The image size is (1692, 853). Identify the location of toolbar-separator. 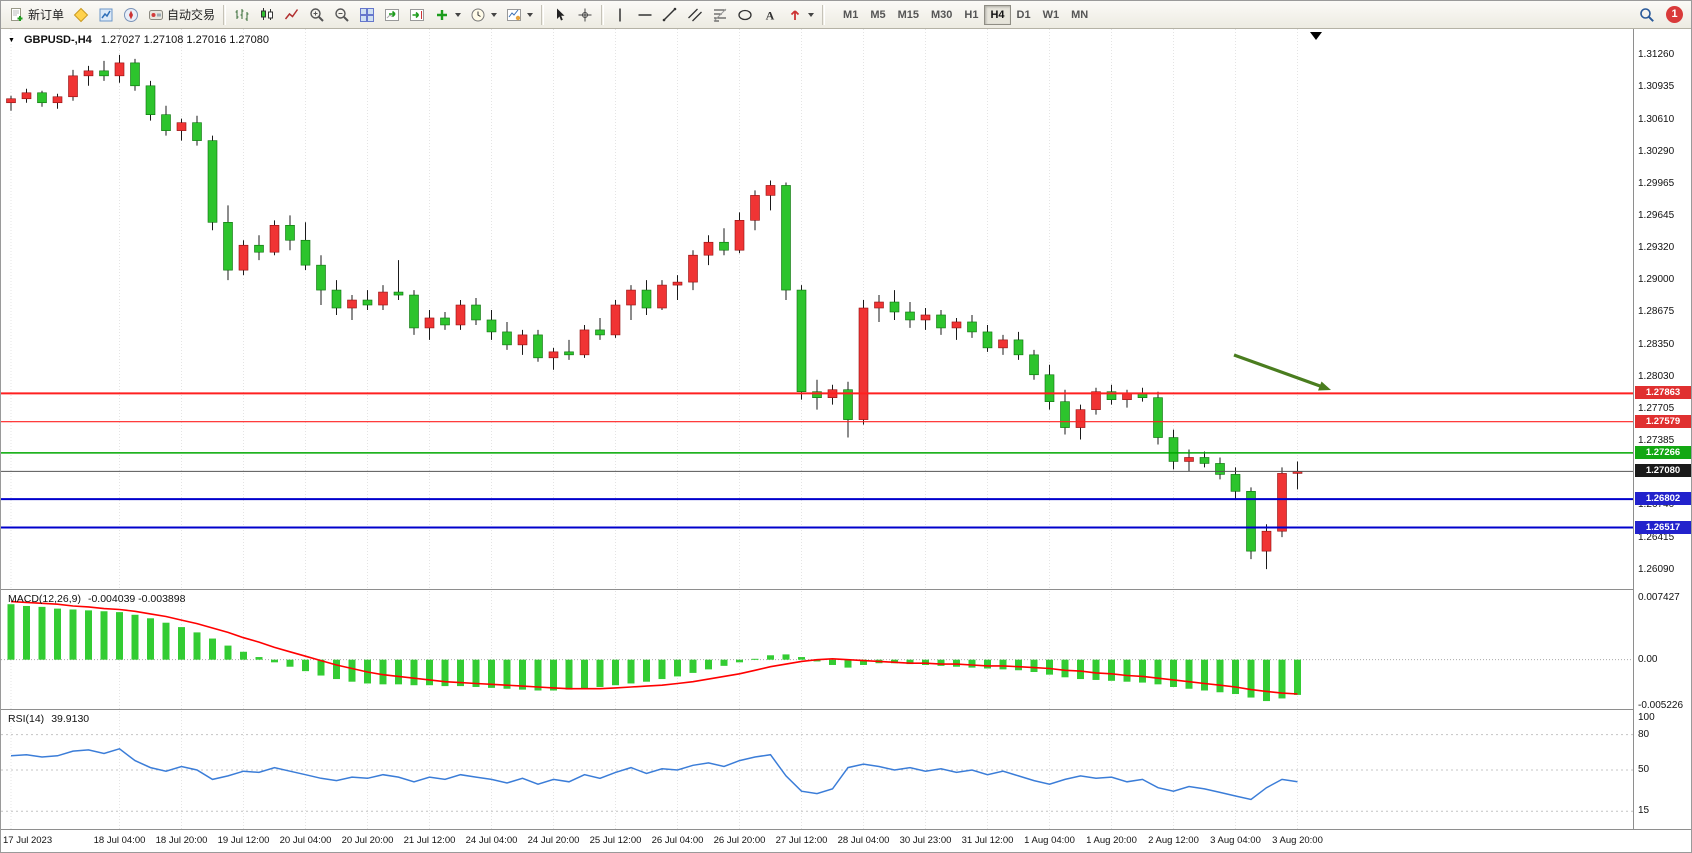
(225, 14).